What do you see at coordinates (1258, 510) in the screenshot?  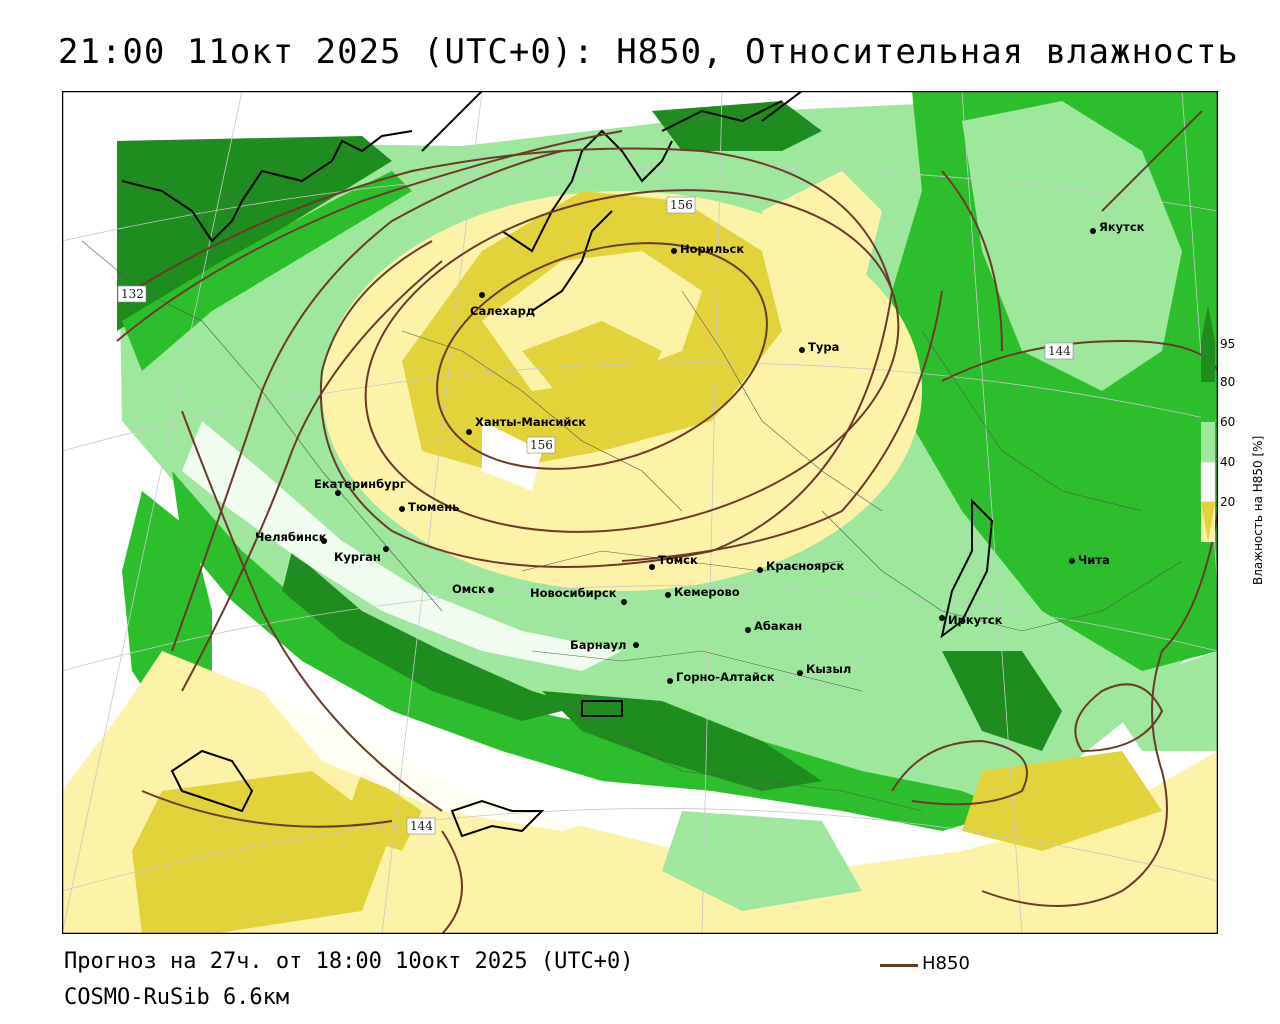 I see `colorbar-label: Влажность на H850 [%]` at bounding box center [1258, 510].